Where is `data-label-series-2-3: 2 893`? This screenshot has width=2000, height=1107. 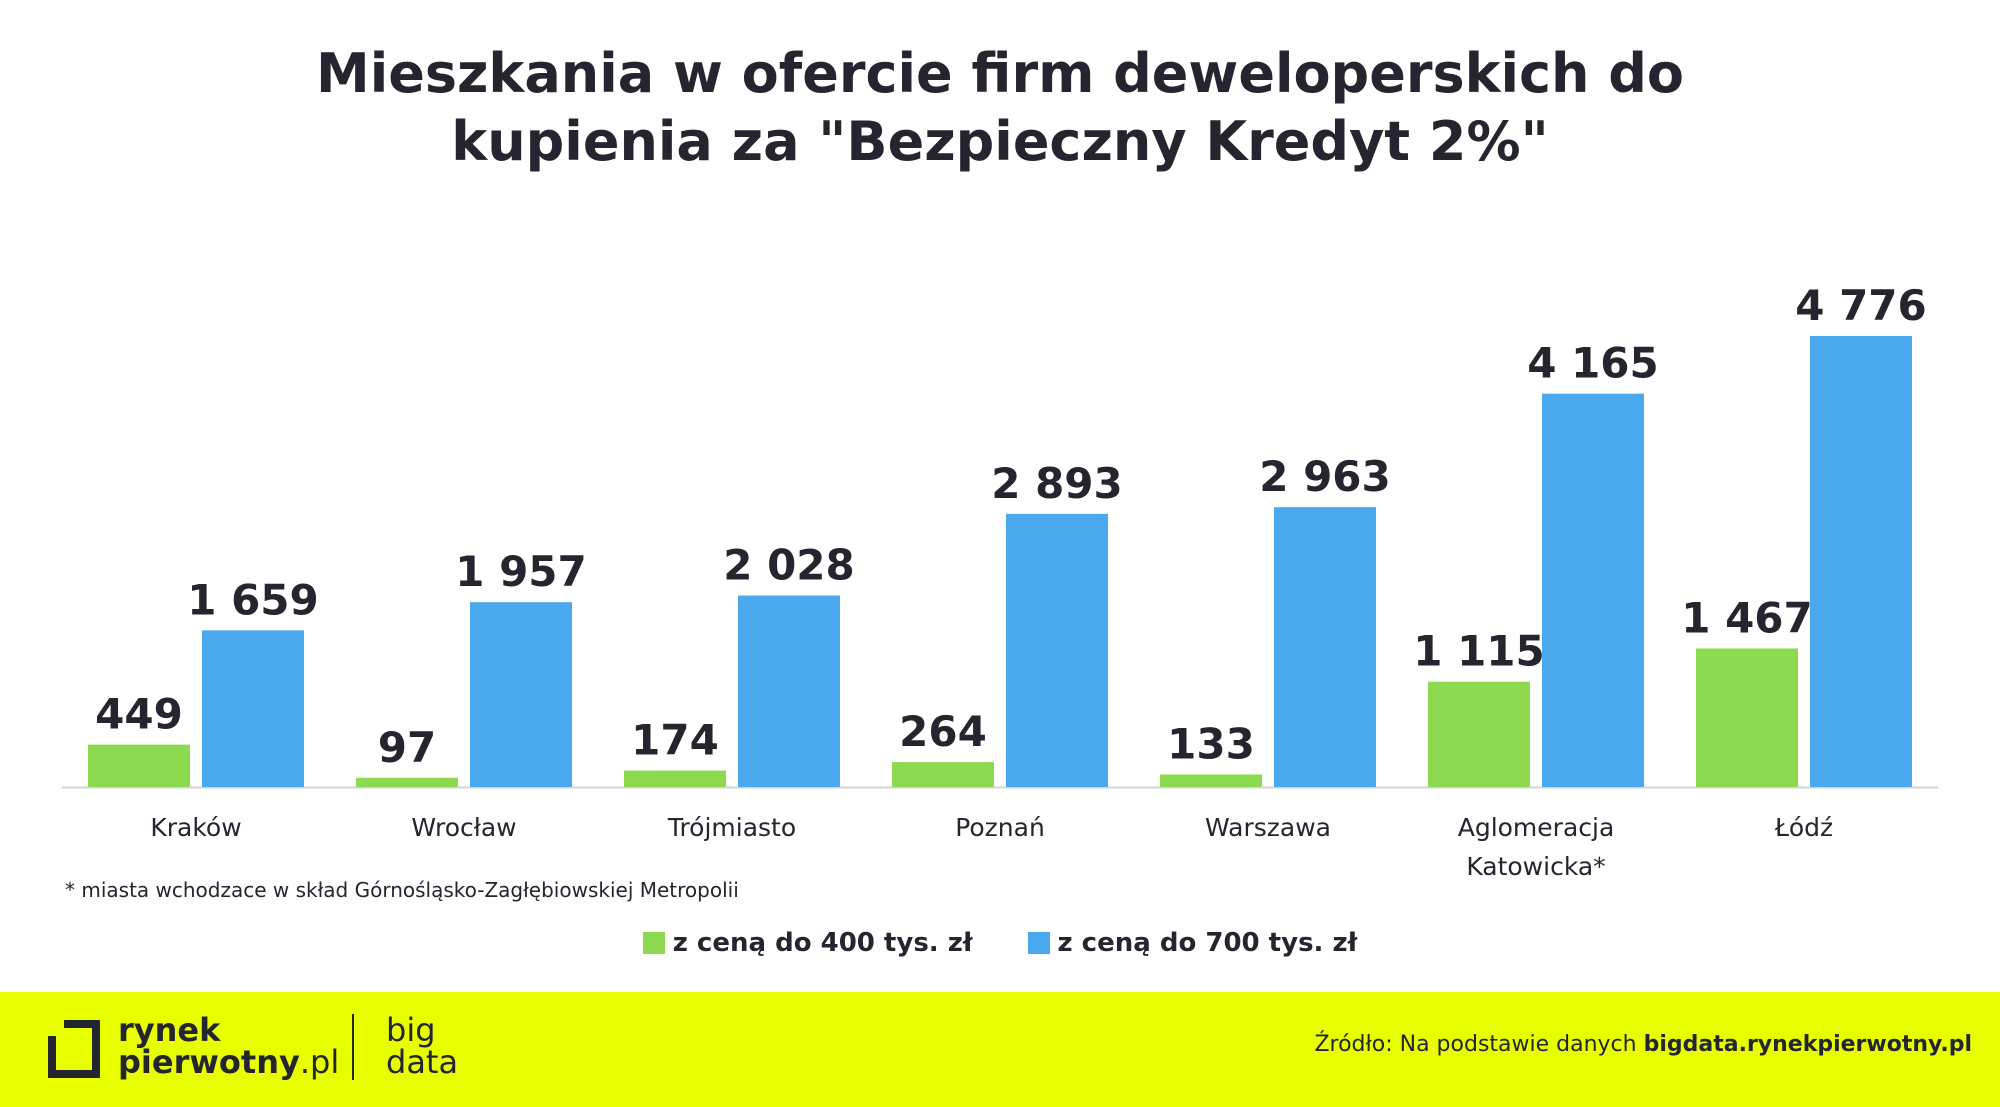
data-label-series-2-3: 2 893 is located at coordinates (1057, 483).